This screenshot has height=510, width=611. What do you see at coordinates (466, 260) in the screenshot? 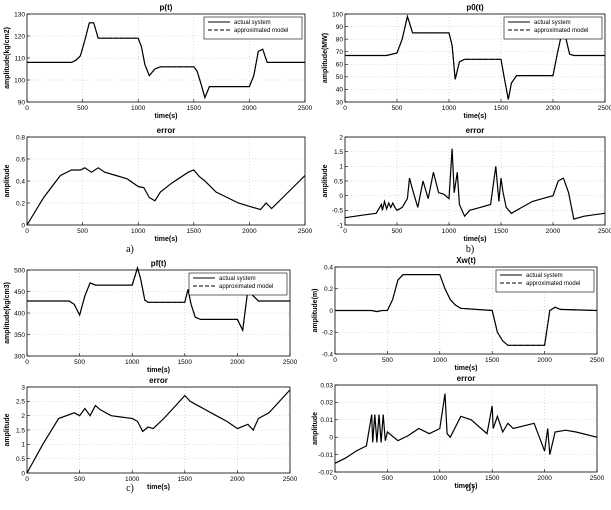
I see `chart-title: Xw(t)` at bounding box center [466, 260].